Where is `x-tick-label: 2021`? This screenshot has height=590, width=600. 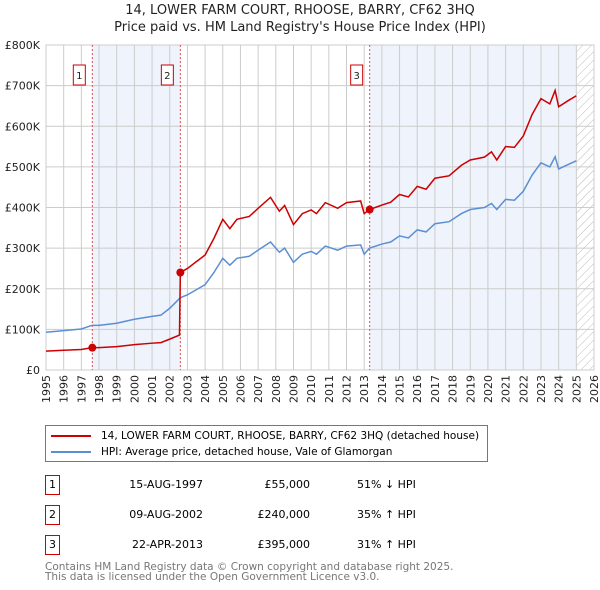
x-tick-label: 2021 is located at coordinates (506, 389).